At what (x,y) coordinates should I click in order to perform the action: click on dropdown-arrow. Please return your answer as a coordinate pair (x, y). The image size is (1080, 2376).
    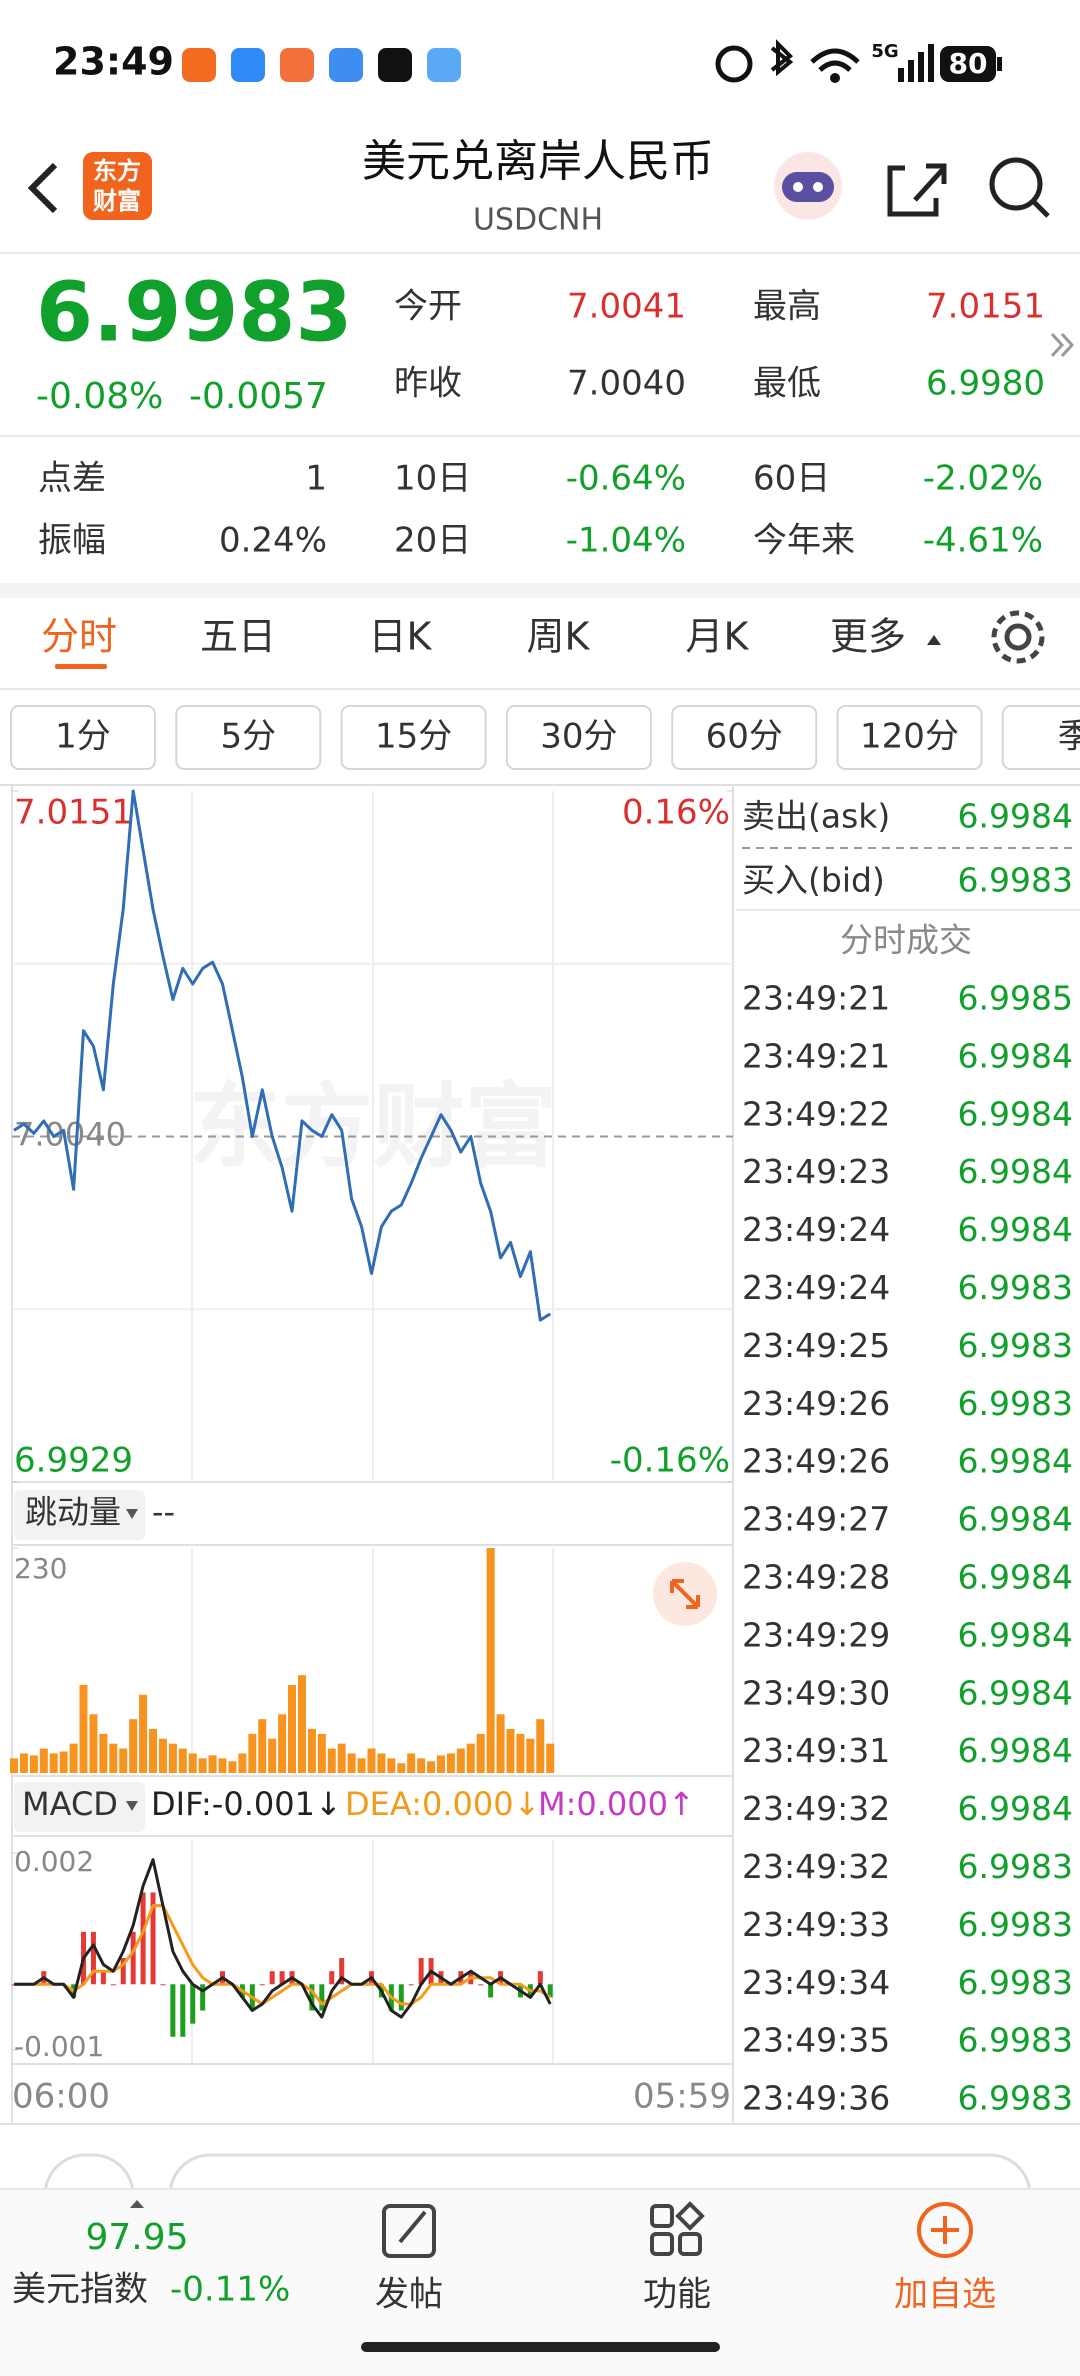
    Looking at the image, I should click on (132, 1806).